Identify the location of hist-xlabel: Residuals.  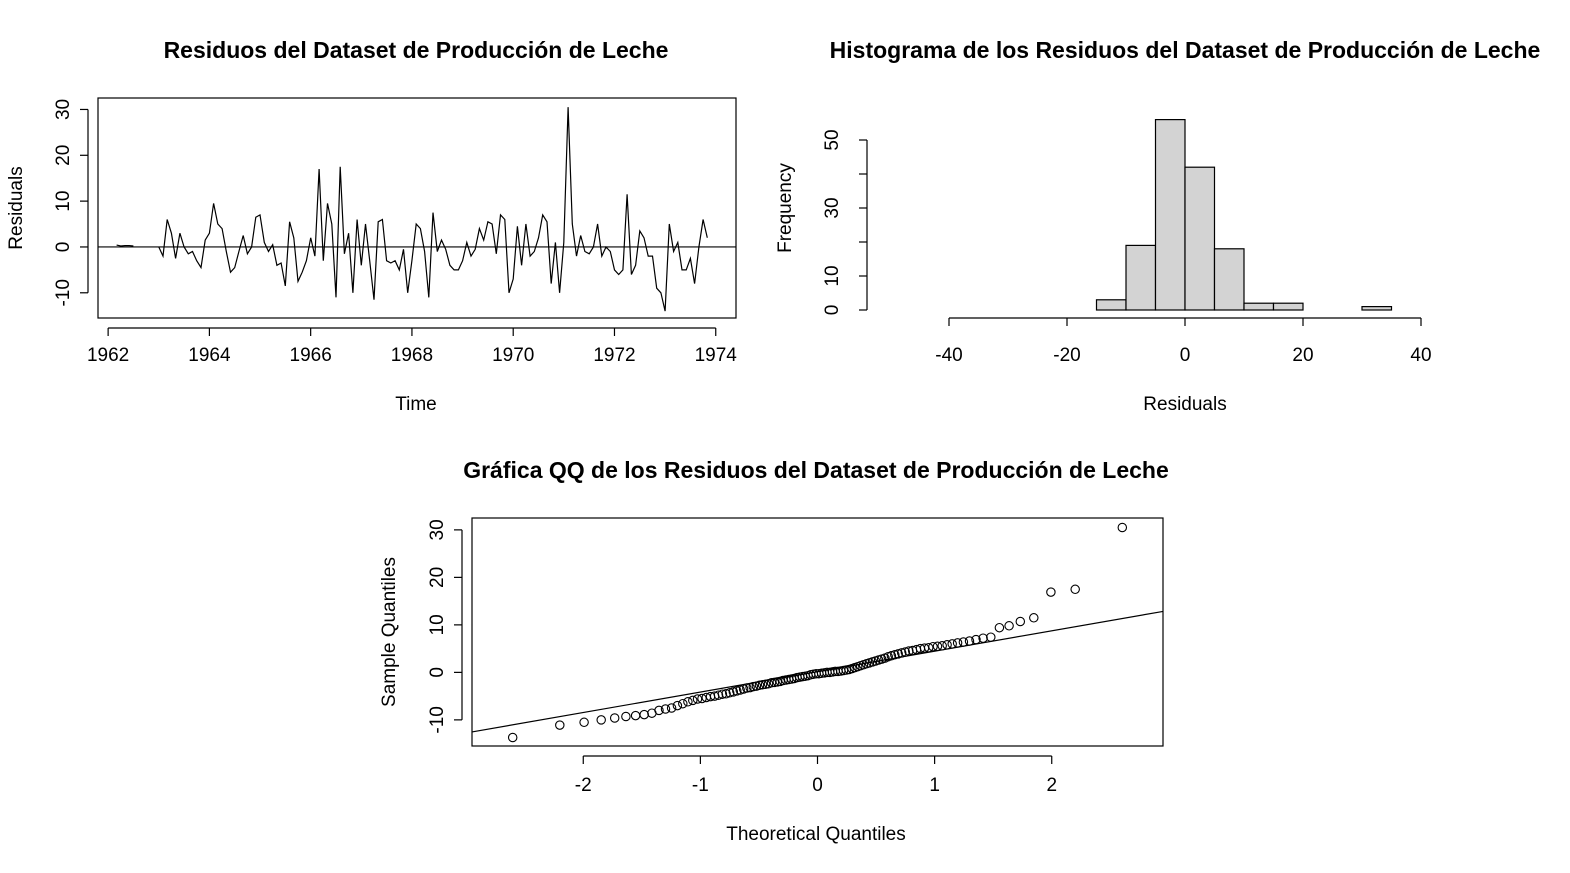
(1184, 404).